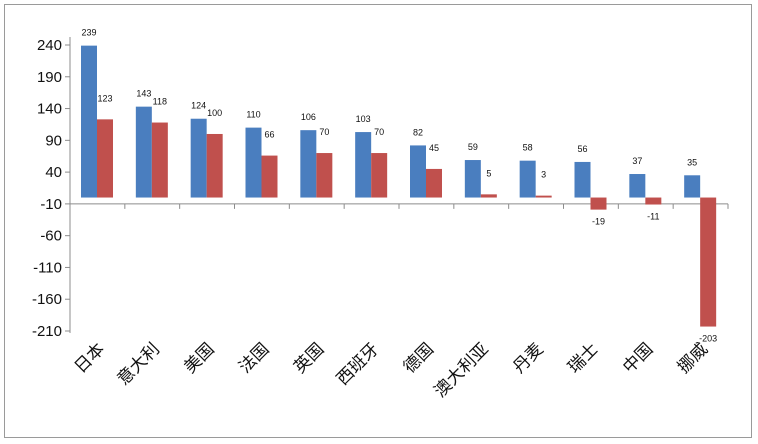  I want to click on y-tick-label: 190, so click(49, 77).